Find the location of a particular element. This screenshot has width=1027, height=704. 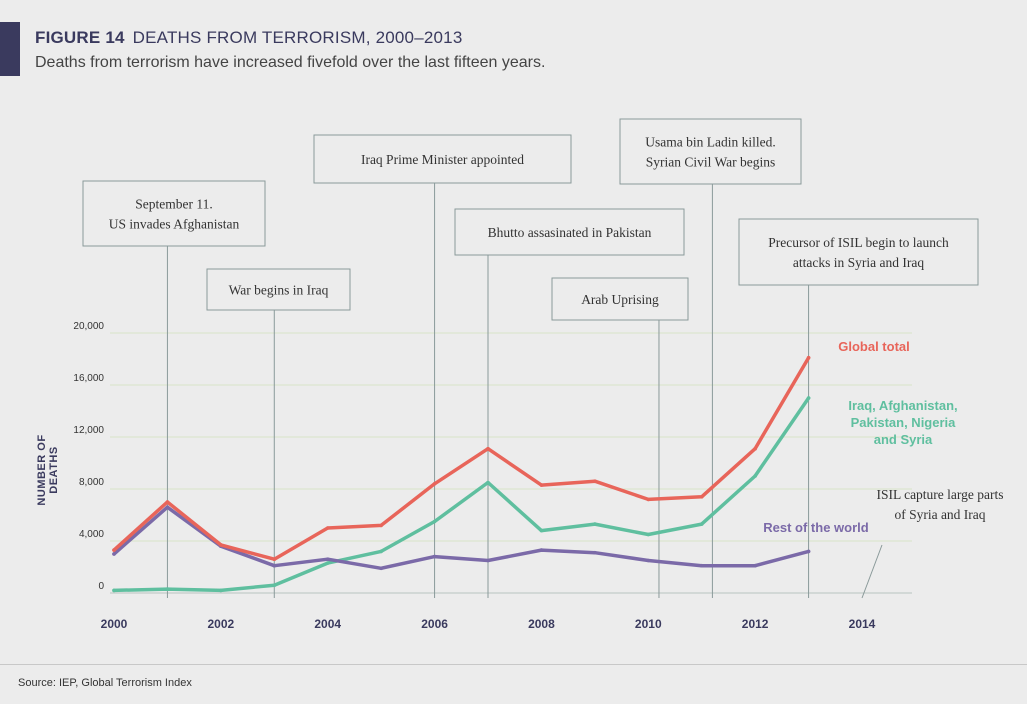

footer-divider is located at coordinates (513, 664).